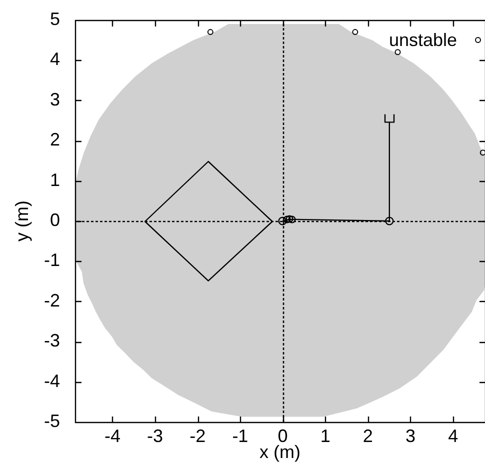 The width and height of the screenshot is (485, 465). Describe the element at coordinates (55, 140) in the screenshot. I see `y-tick-label: 2` at that location.